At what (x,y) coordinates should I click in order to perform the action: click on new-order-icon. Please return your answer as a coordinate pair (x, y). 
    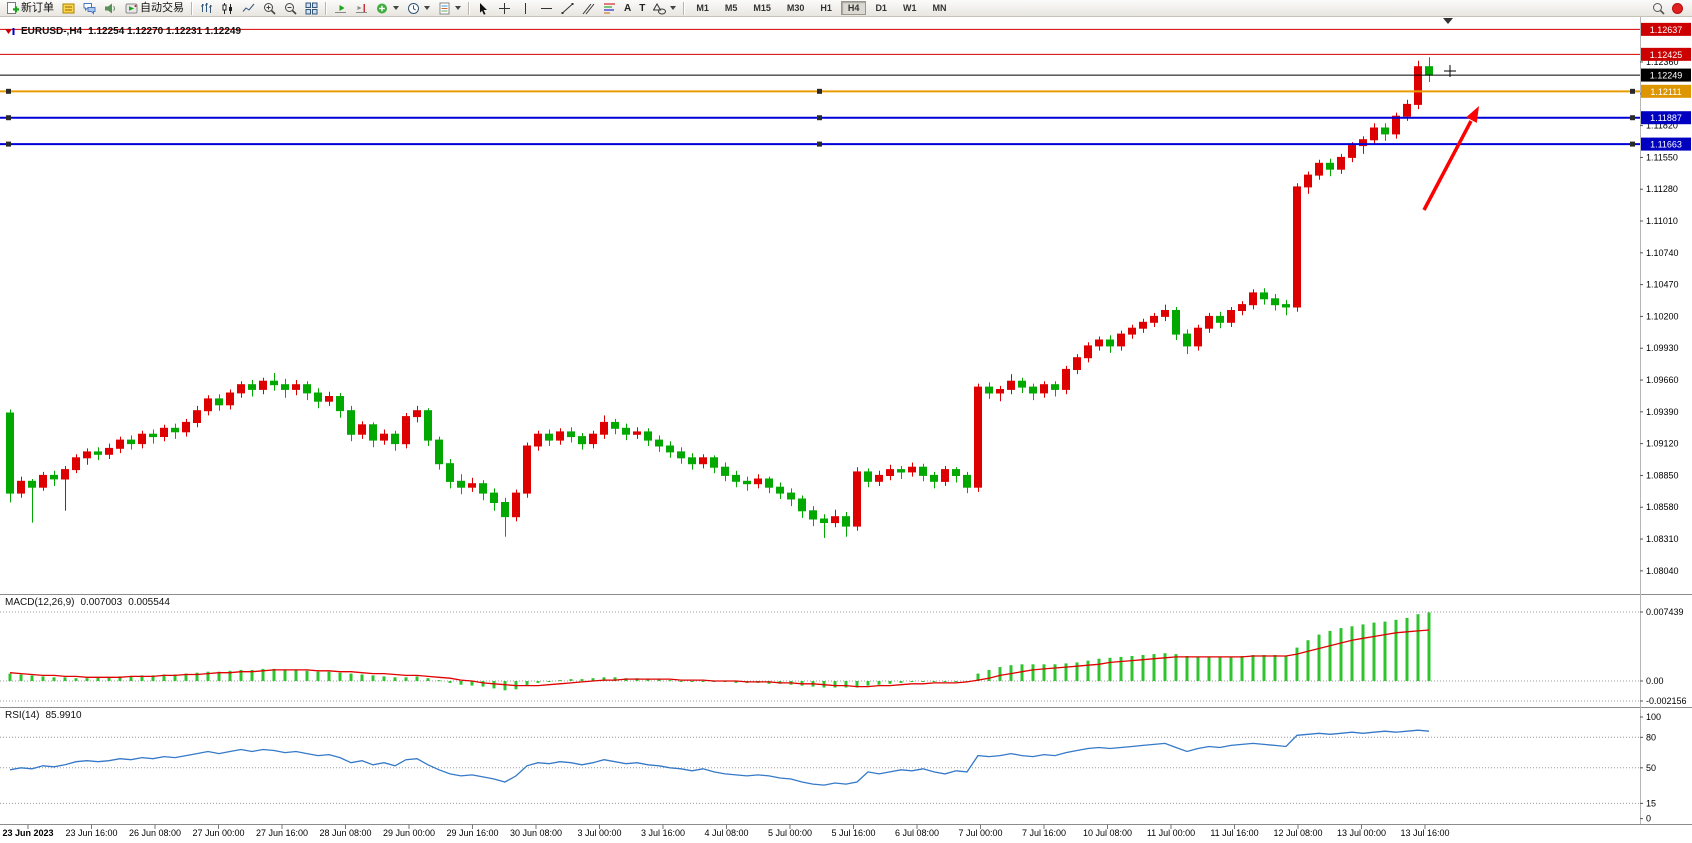
    Looking at the image, I should click on (13, 7).